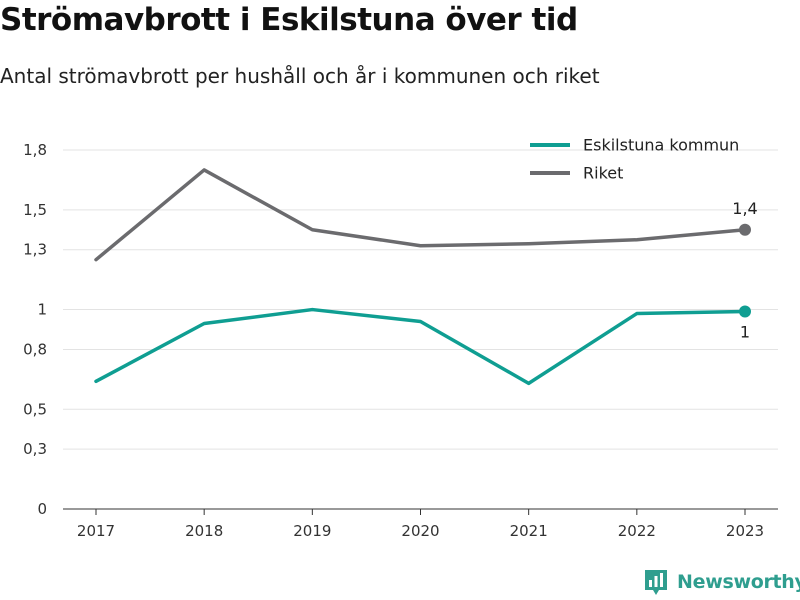  Describe the element at coordinates (312, 531) in the screenshot. I see `x-tick-label: 2019` at that location.